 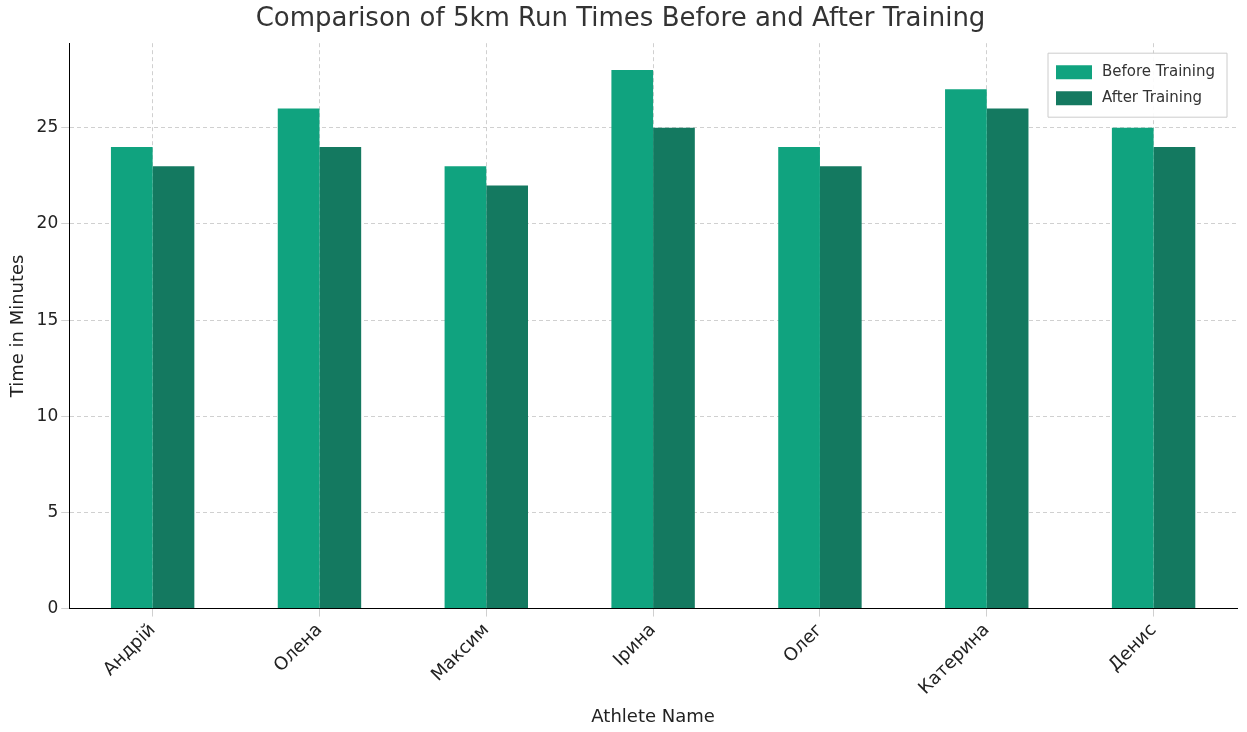 What do you see at coordinates (47, 222) in the screenshot?
I see `y-tick-label: 20` at bounding box center [47, 222].